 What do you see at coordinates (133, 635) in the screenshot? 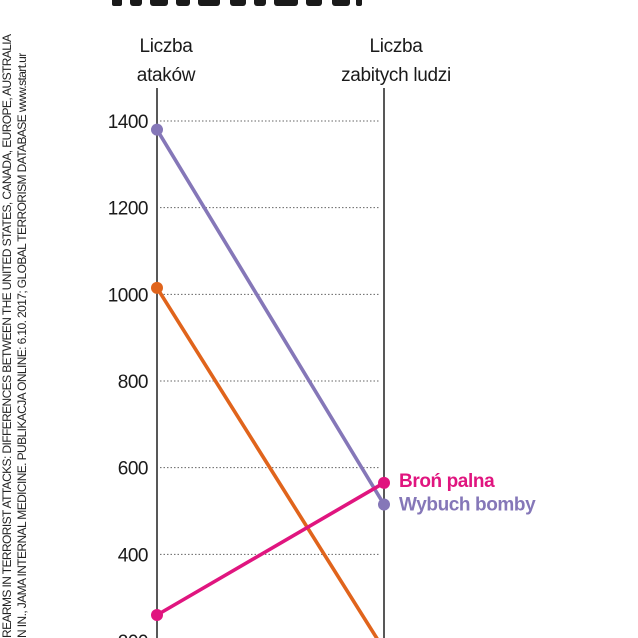
I see `y-tick-label-200: 200` at bounding box center [133, 635].